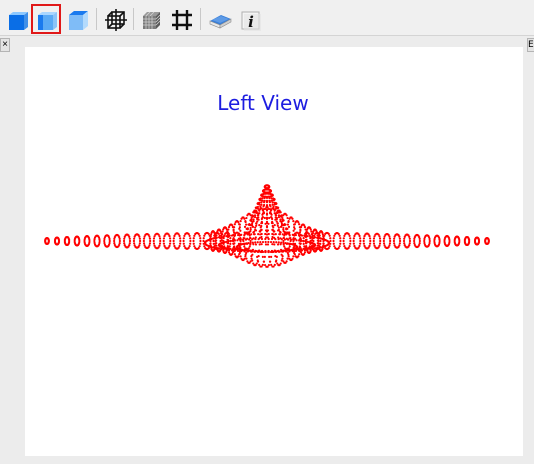 This screenshot has height=464, width=534. I want to click on side-panel-tab: E, so click(530, 45).